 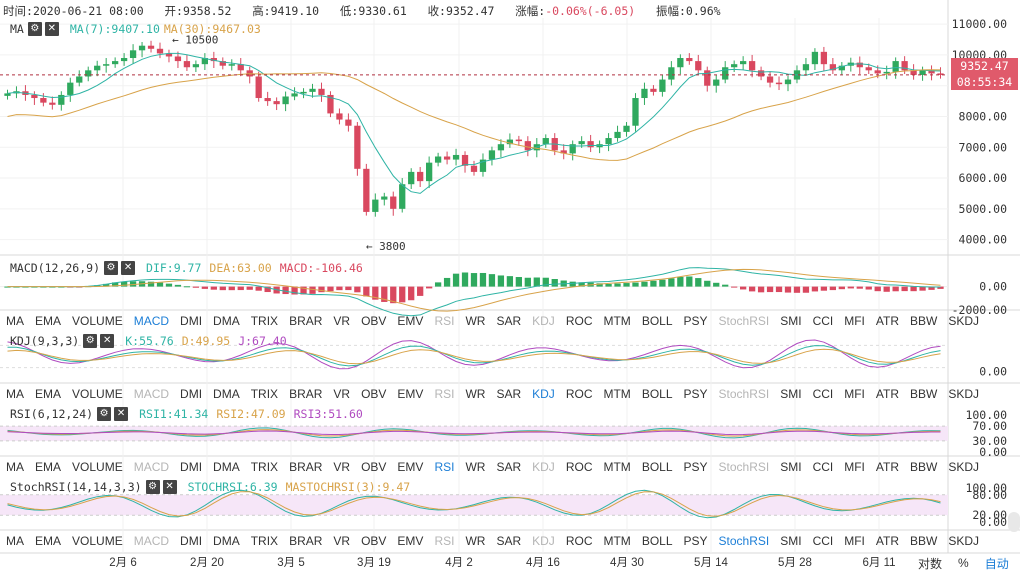 I want to click on percent-scale-button: %, so click(x=963, y=563).